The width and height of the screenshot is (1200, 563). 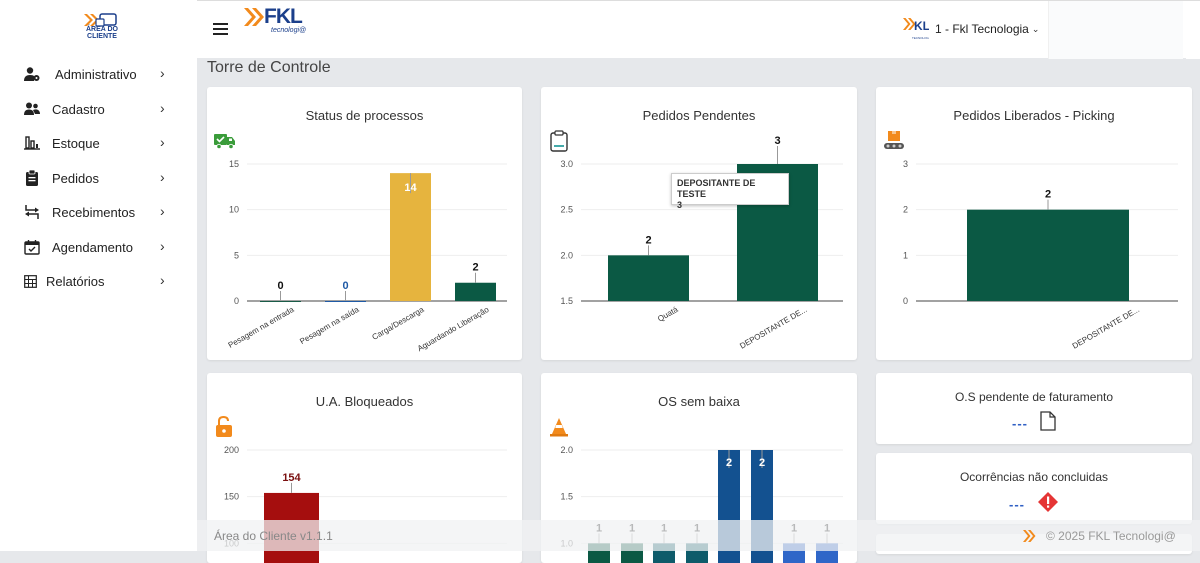 I want to click on y-tick-label: 3.0, so click(x=566, y=164).